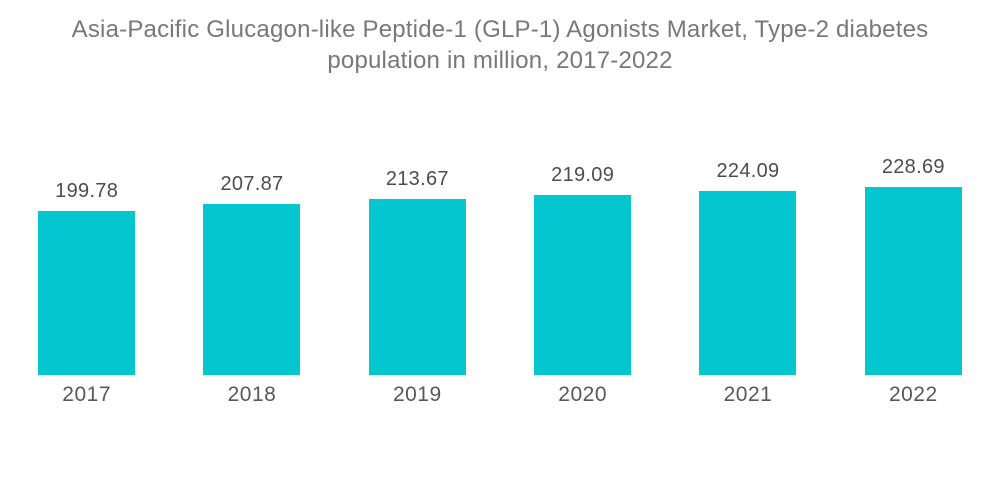 The height and width of the screenshot is (504, 1000). I want to click on bar-2017, so click(87, 292).